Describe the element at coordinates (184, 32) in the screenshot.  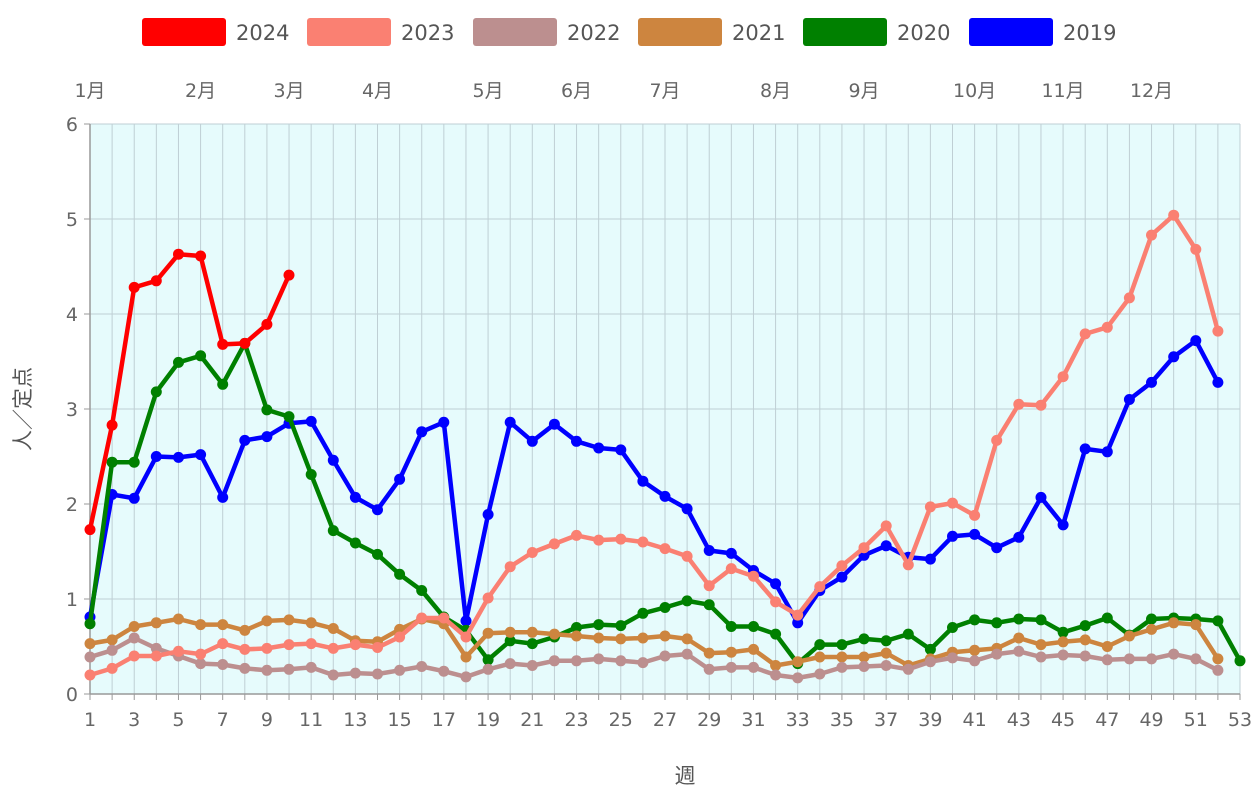
I see `legend-swatch` at that location.